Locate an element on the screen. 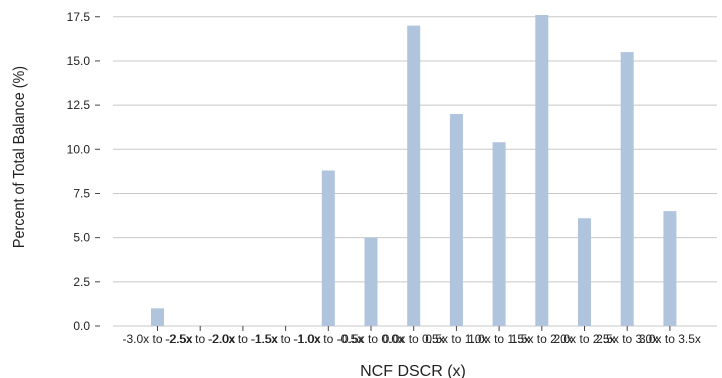 This screenshot has width=722, height=378. y-tick-label: 0.0 is located at coordinates (81, 326).